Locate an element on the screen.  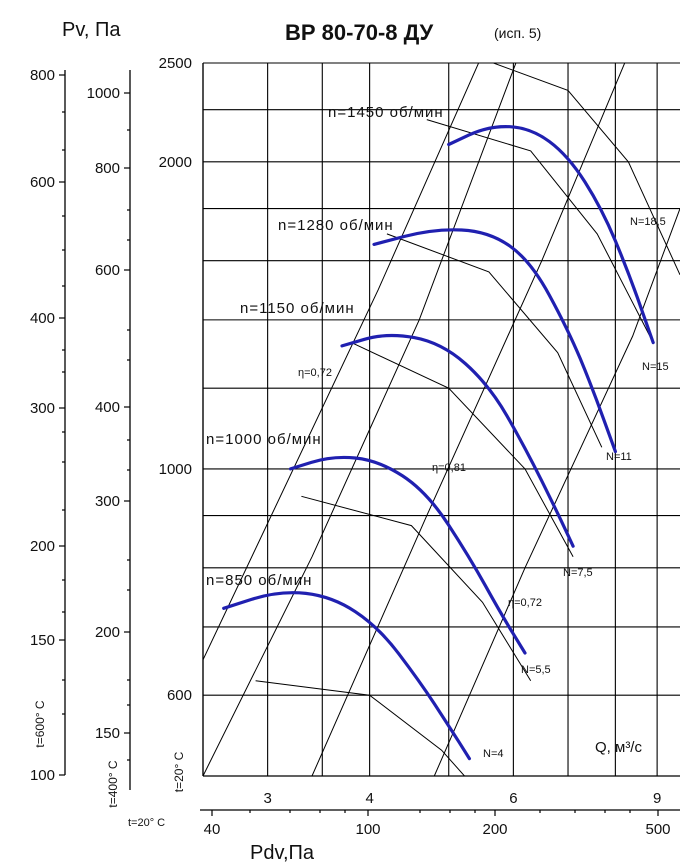
pdv-axis-label: Pdv,Па is located at coordinates (282, 853).